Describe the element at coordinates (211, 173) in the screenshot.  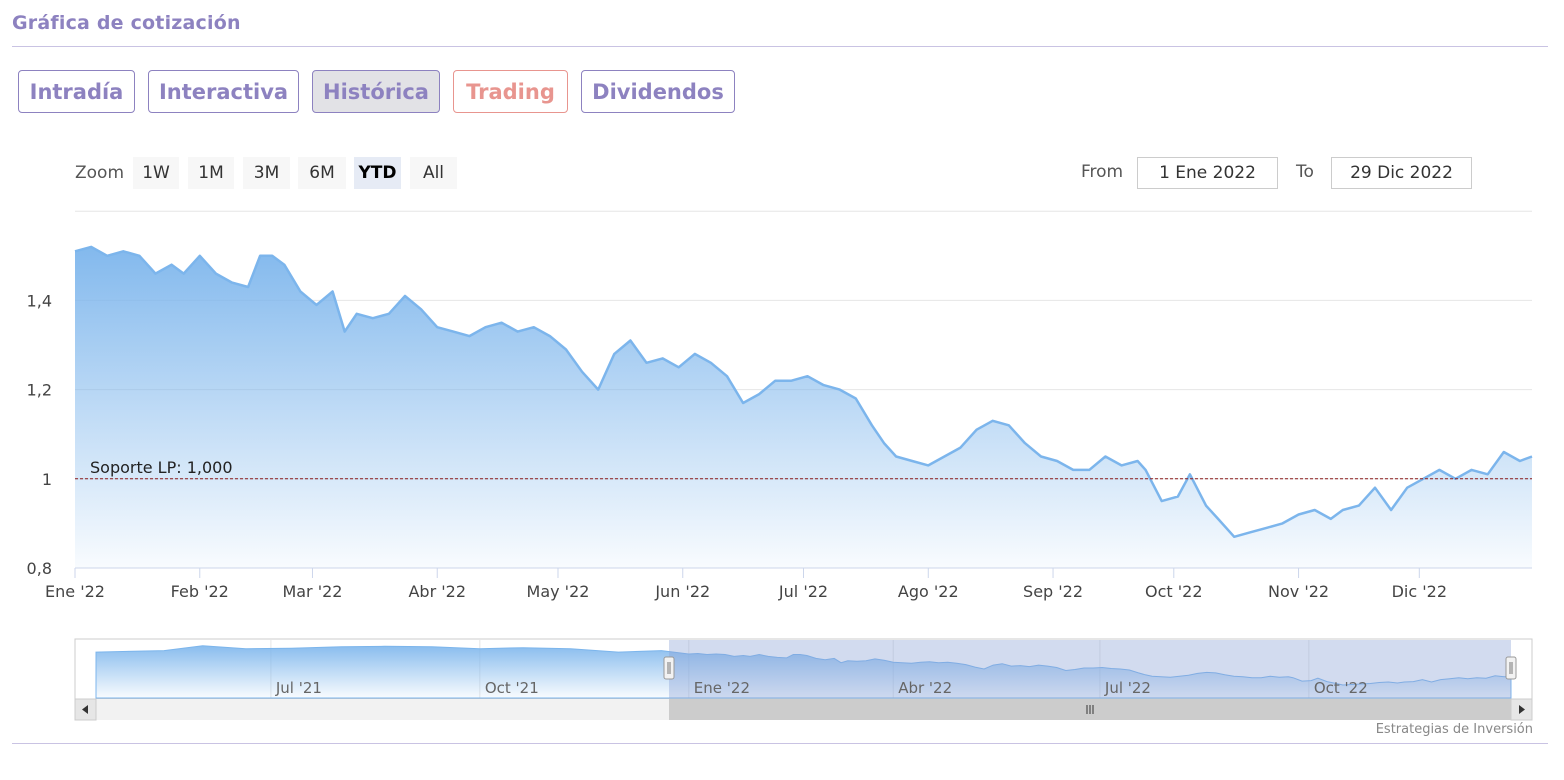
I see `zoom-1m-button: 1M` at that location.